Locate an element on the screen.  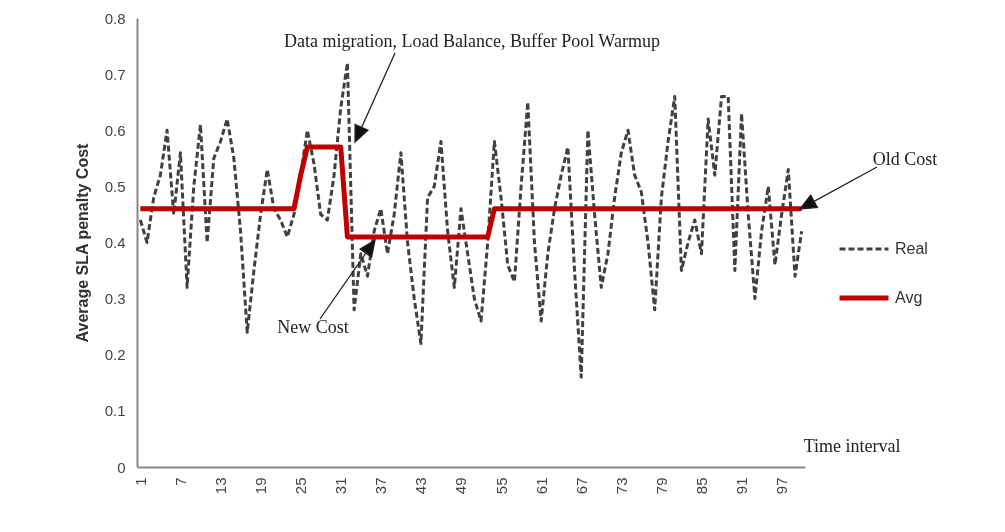
x-tick-label: 55 is located at coordinates (501, 486).